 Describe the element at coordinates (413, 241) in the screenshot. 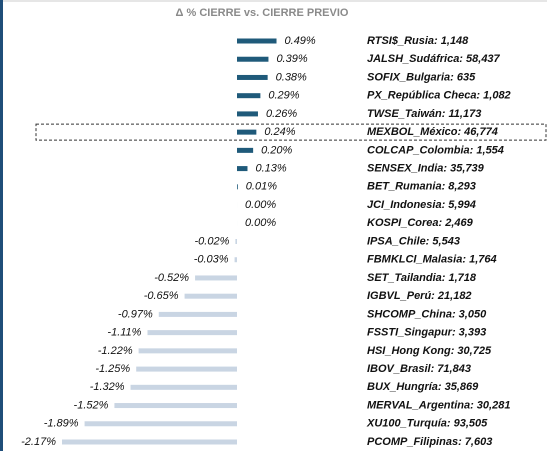

I see `category-label: IPSA_Chile: 5,543` at that location.